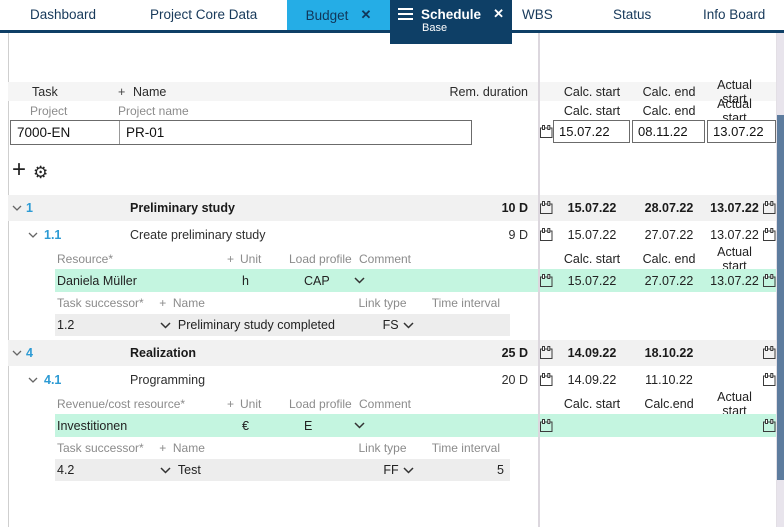  I want to click on calc-end-value: 11.10.22, so click(669, 380).